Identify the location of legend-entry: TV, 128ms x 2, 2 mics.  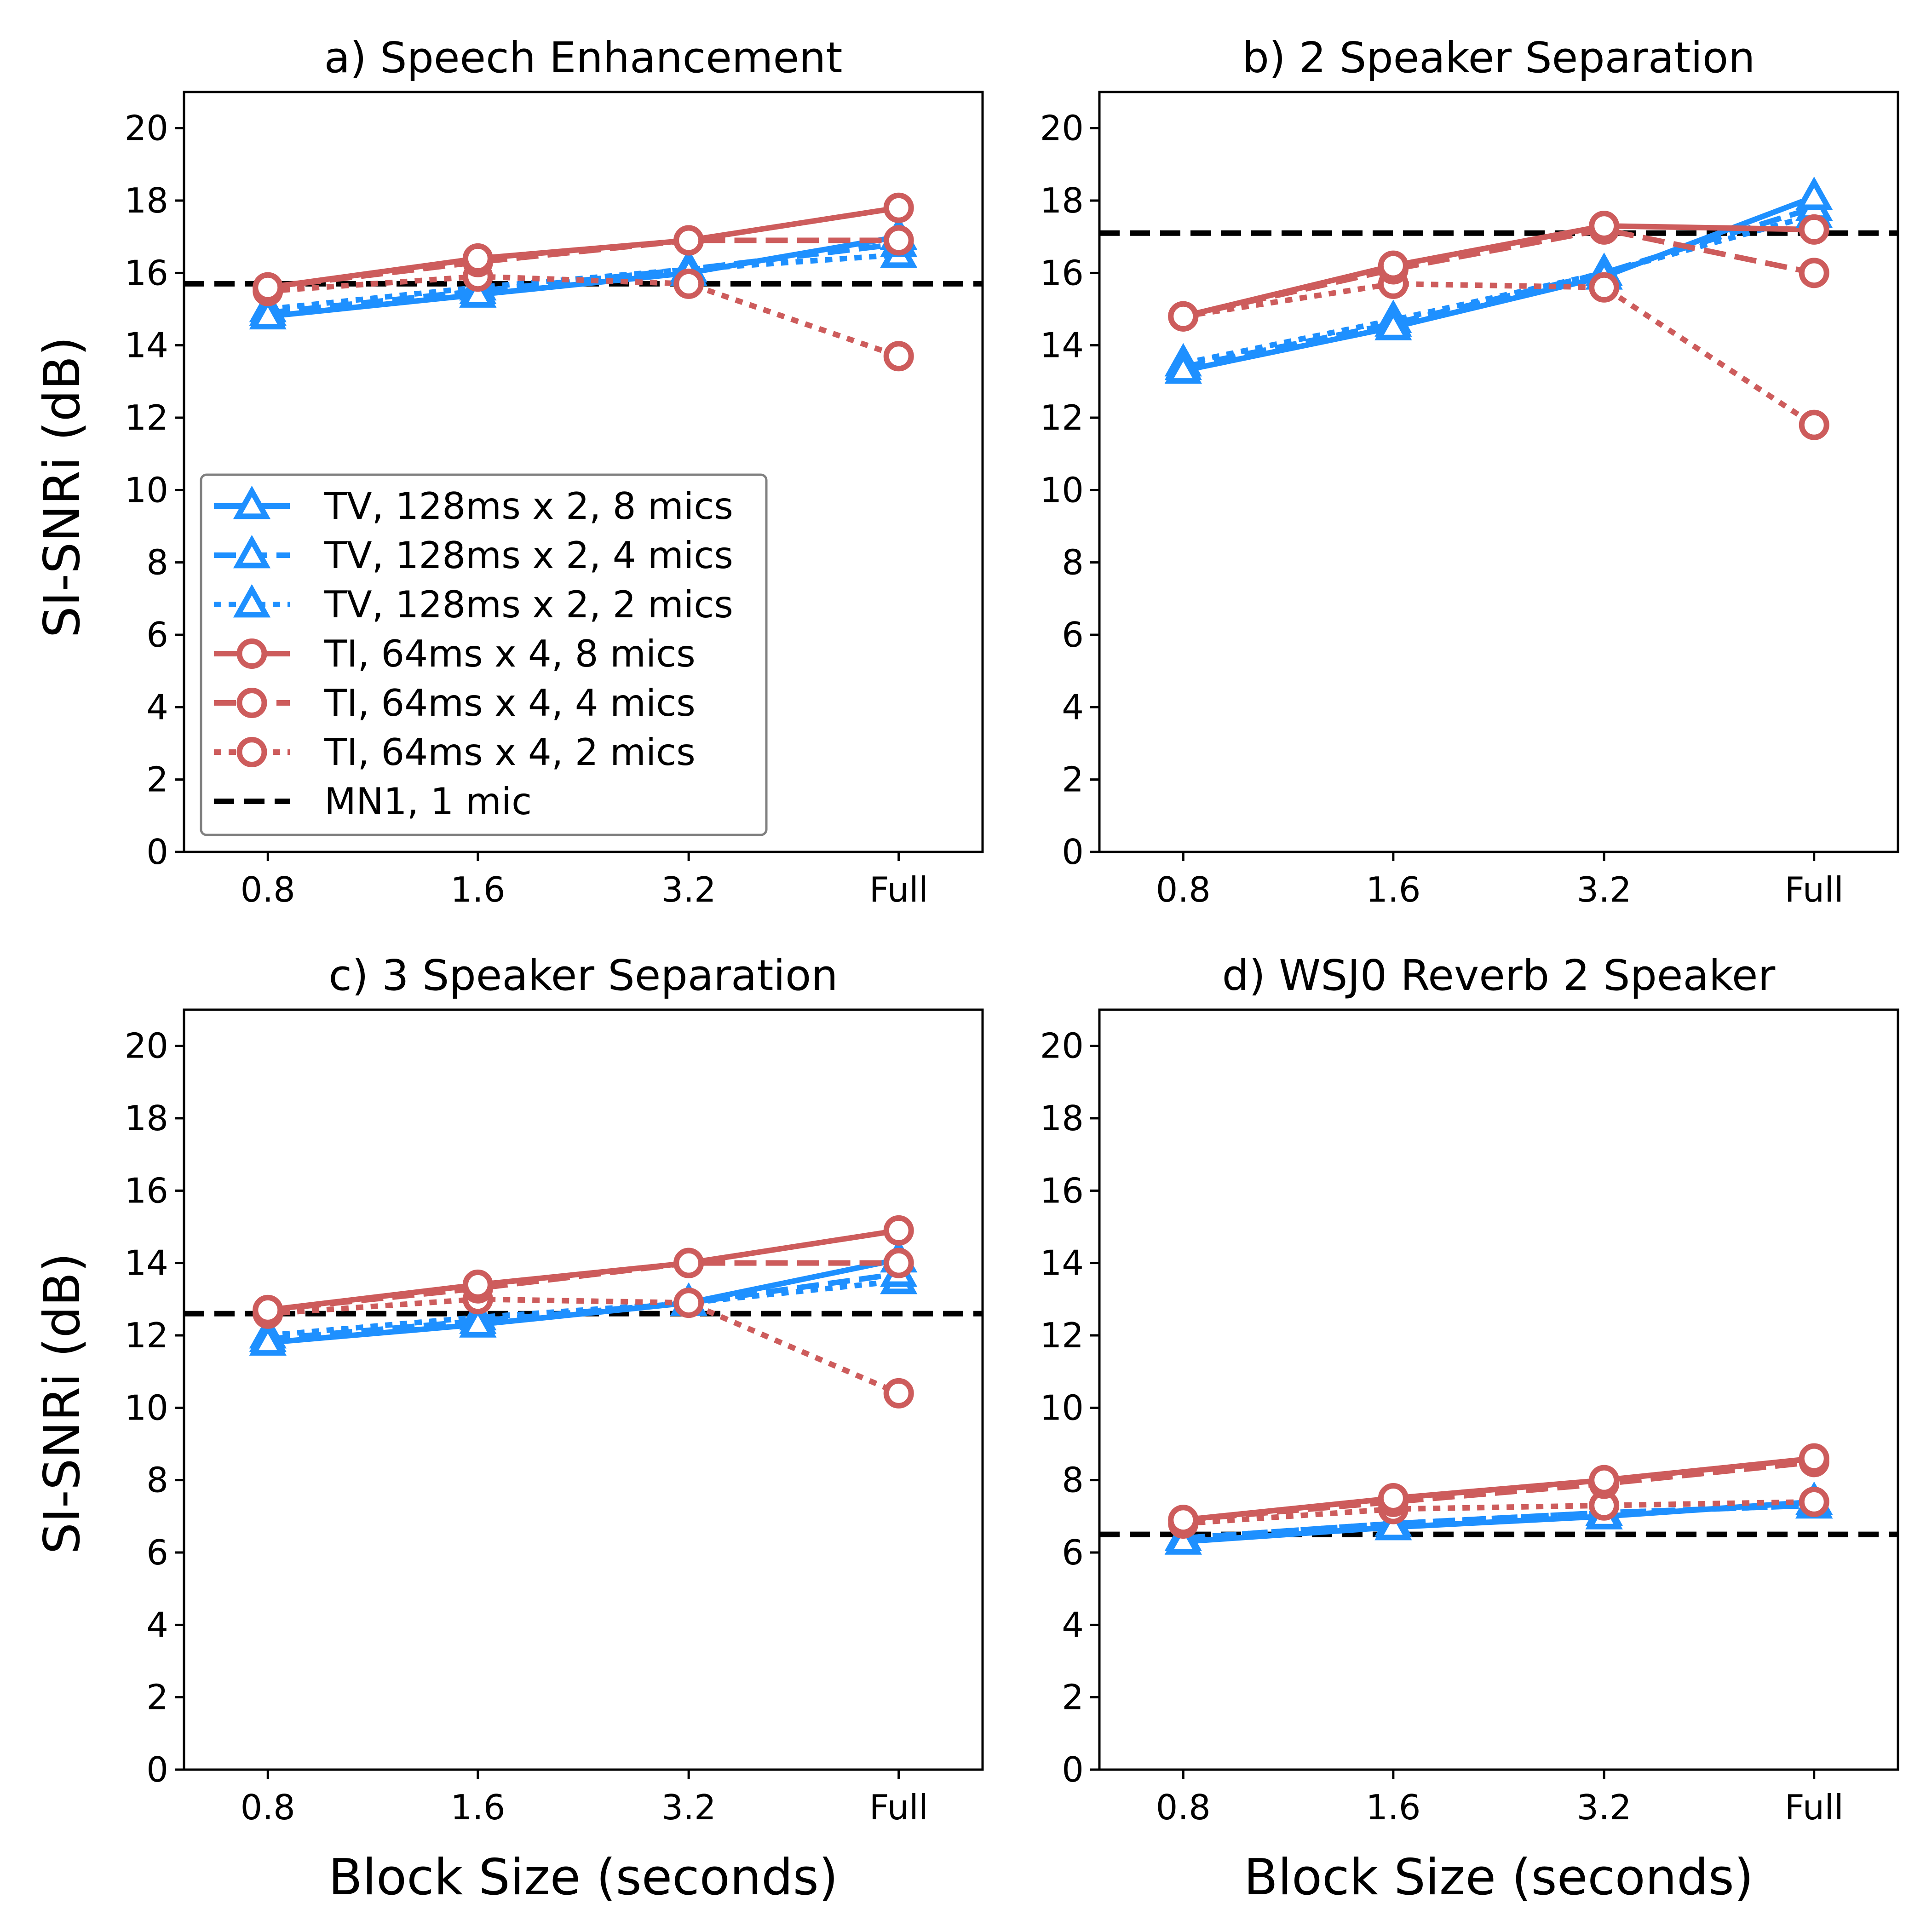
(473, 604).